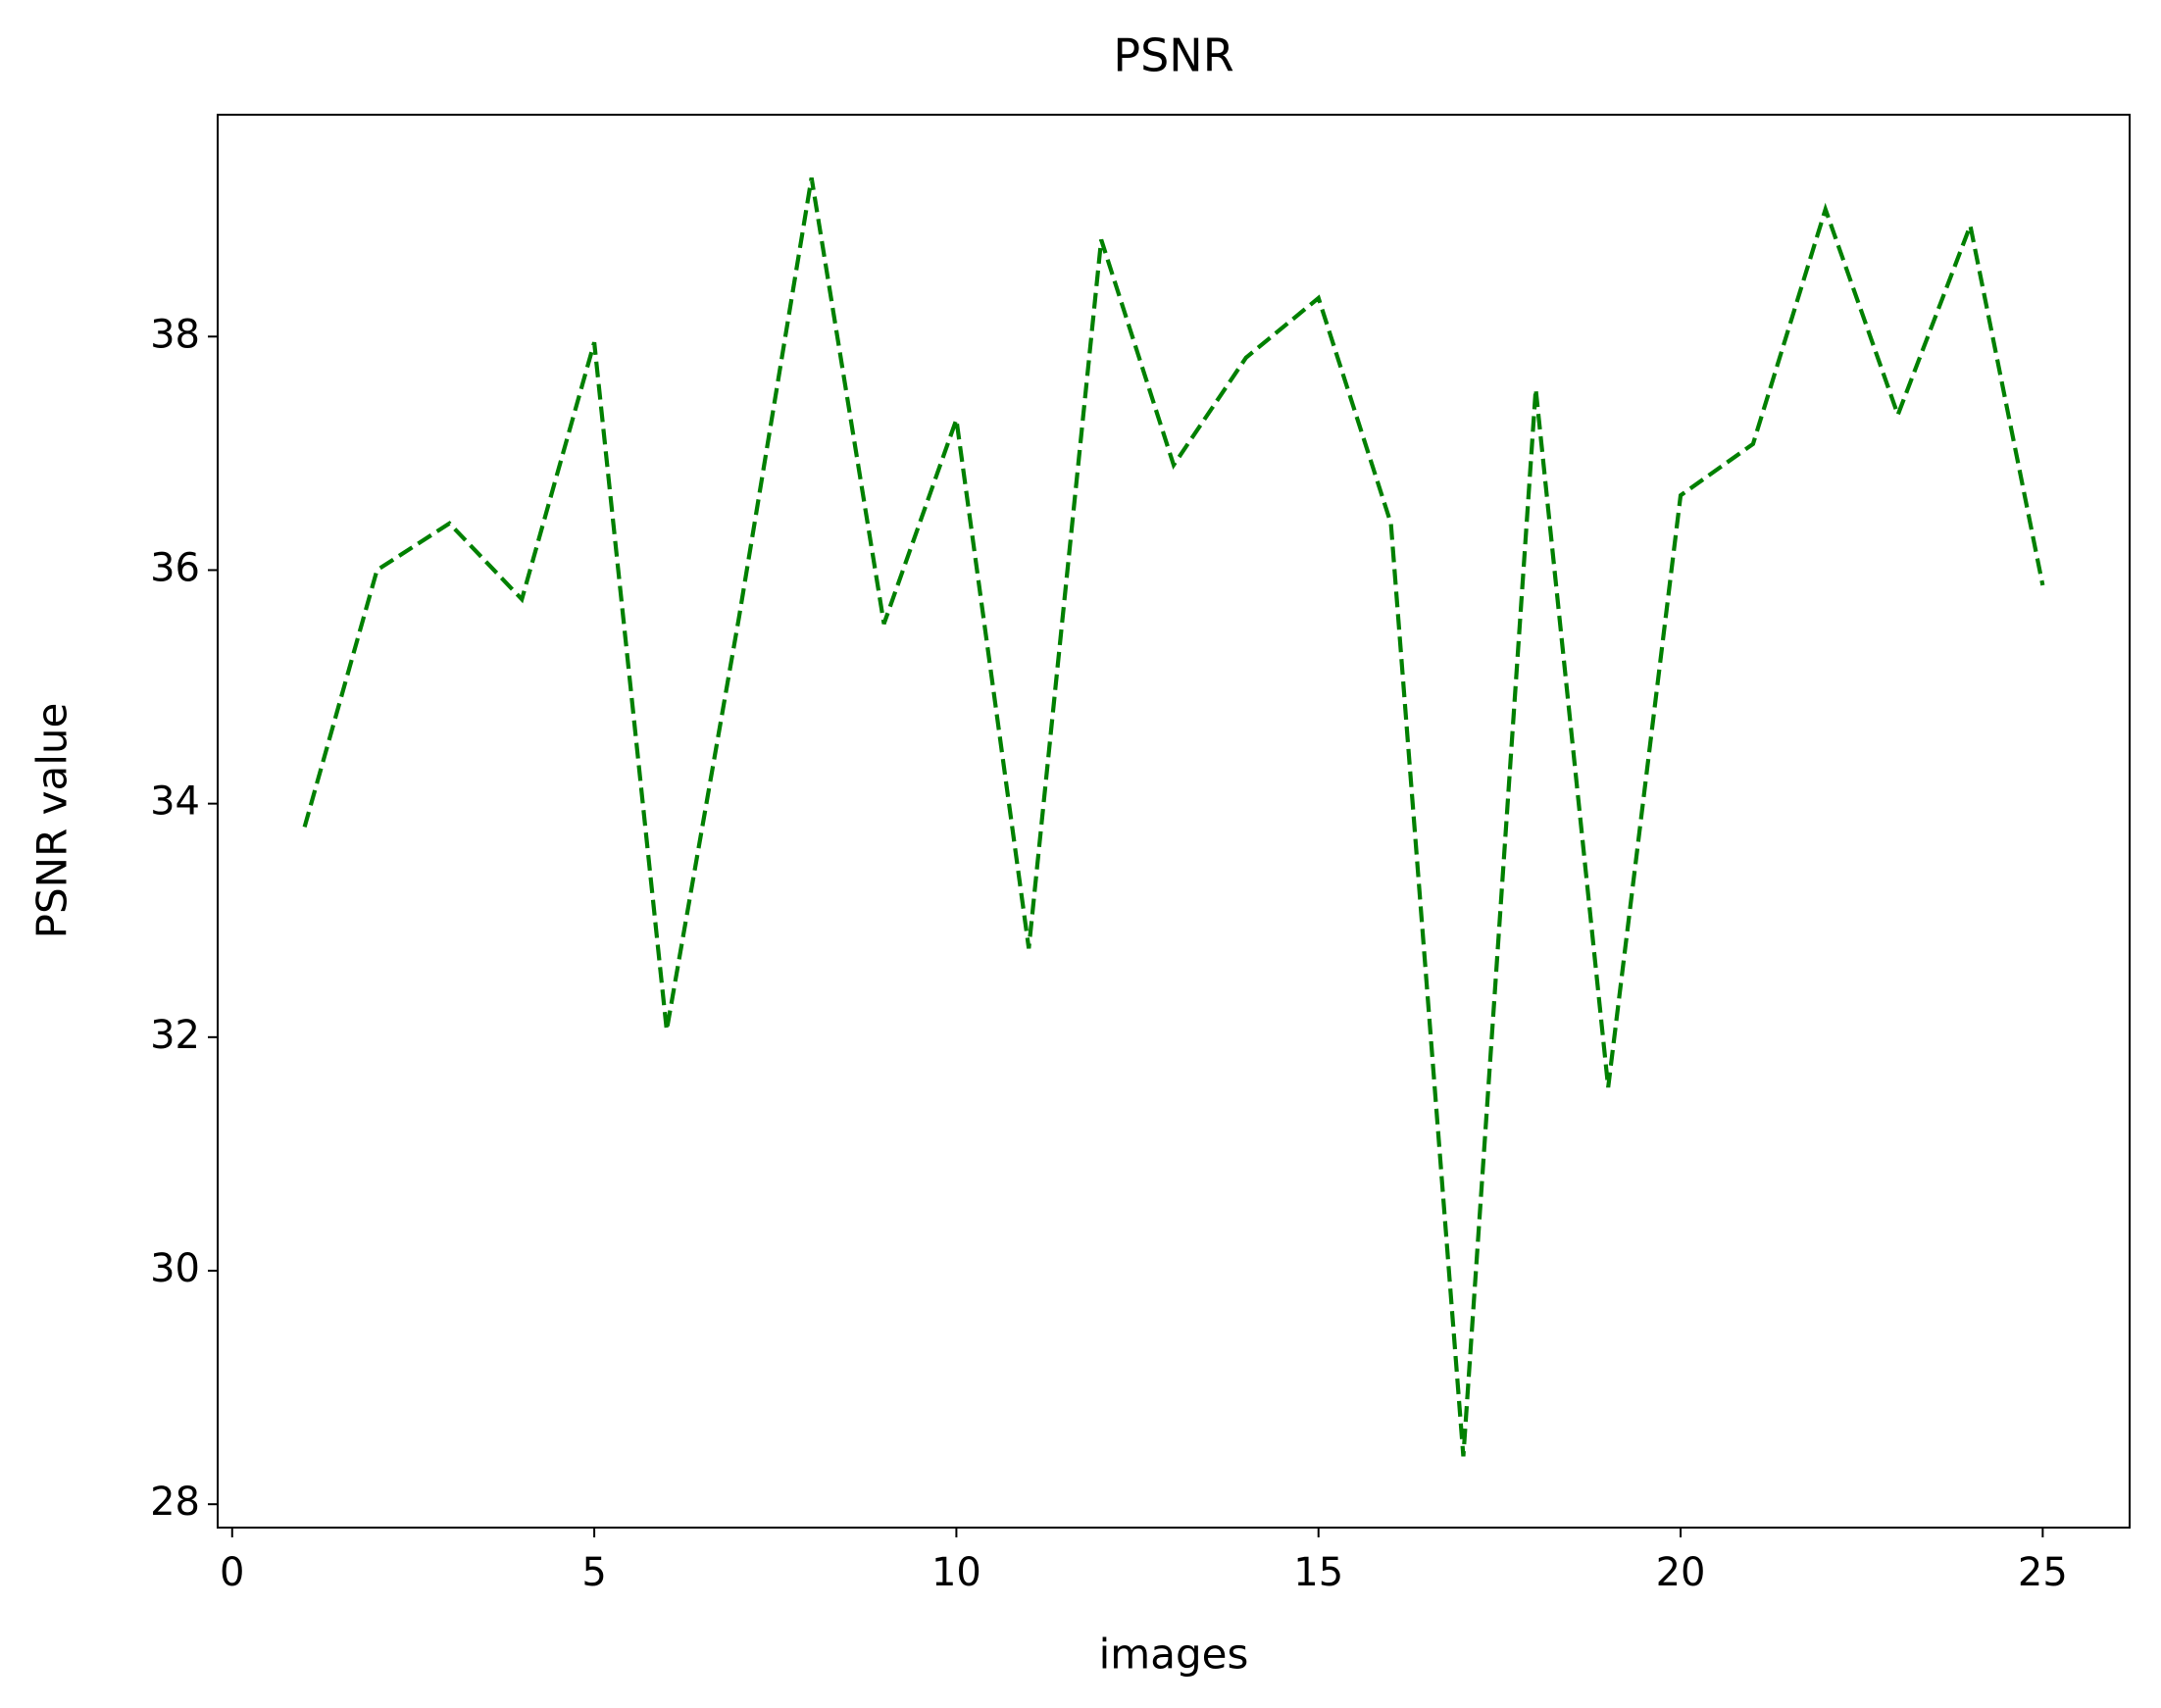 The height and width of the screenshot is (1708, 2161). I want to click on x-tick-label: 15, so click(1318, 1572).